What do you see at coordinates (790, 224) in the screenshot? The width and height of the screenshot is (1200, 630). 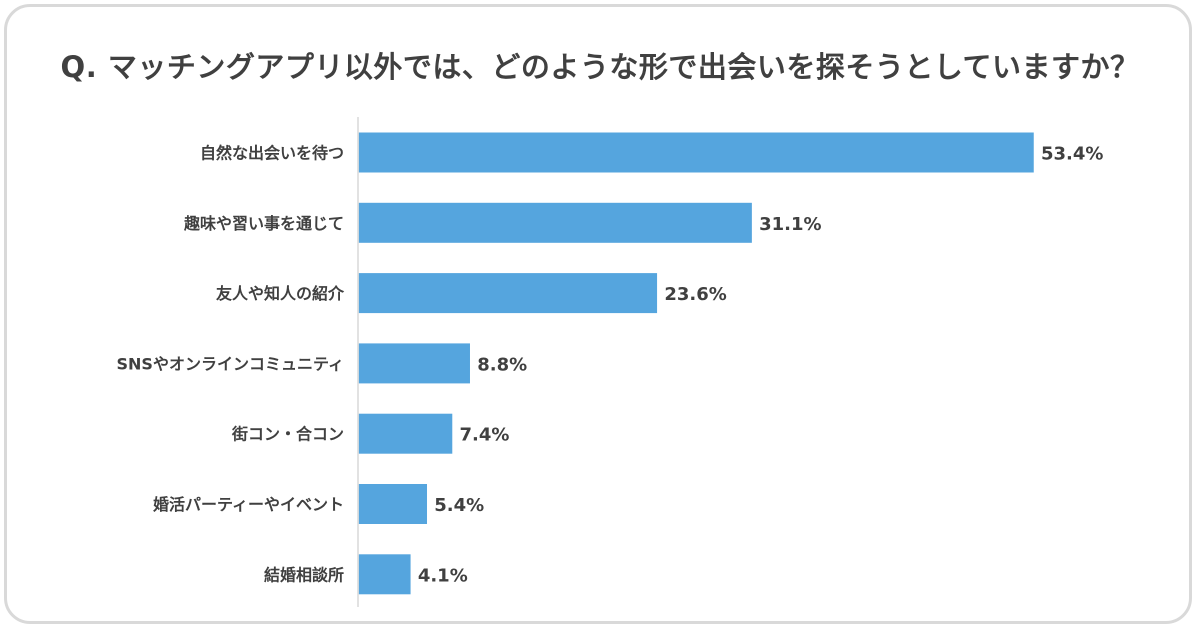 I see `value-label-2: 31.1%` at bounding box center [790, 224].